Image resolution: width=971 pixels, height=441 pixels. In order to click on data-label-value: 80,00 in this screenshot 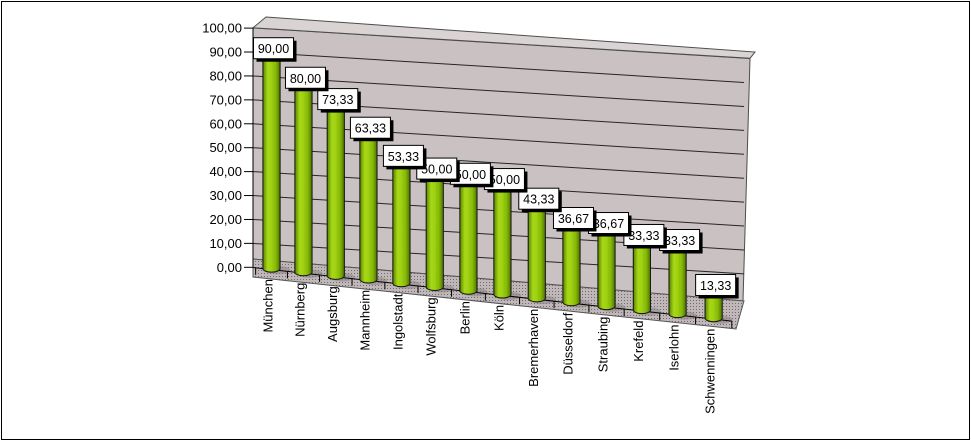, I will do `click(305, 79)`.